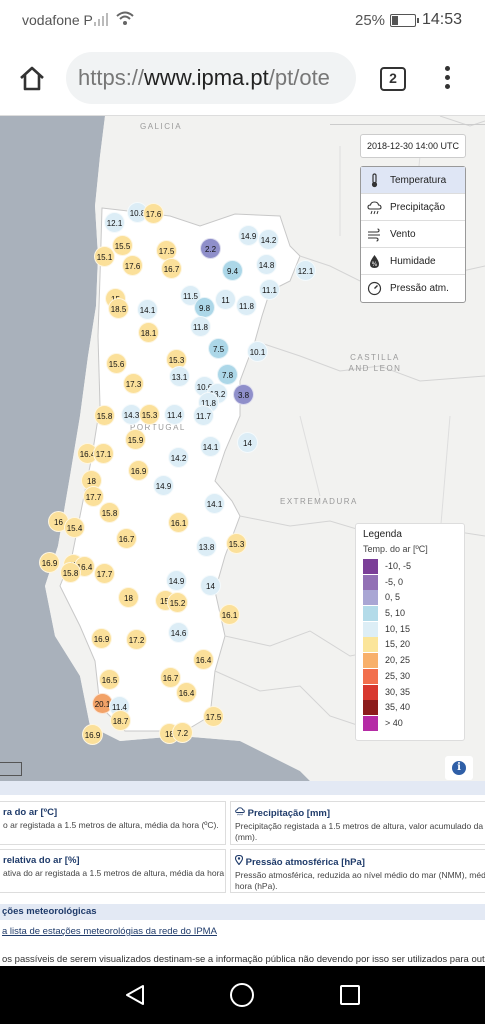  I want to click on station-marker: 7.5, so click(218, 348).